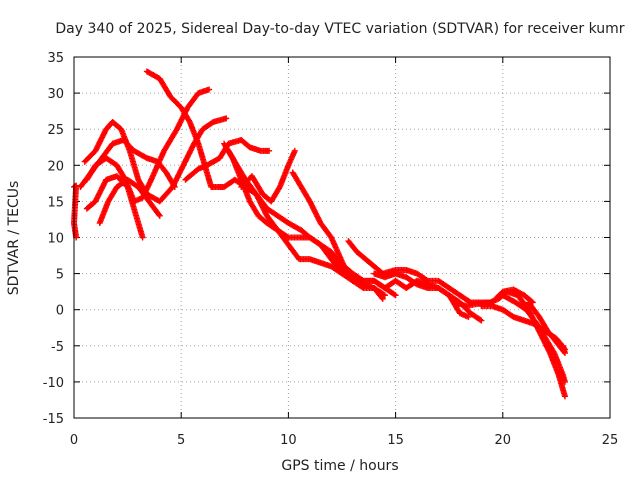  Describe the element at coordinates (339, 466) in the screenshot. I see `x-axis-label: GPS time / hours` at that location.